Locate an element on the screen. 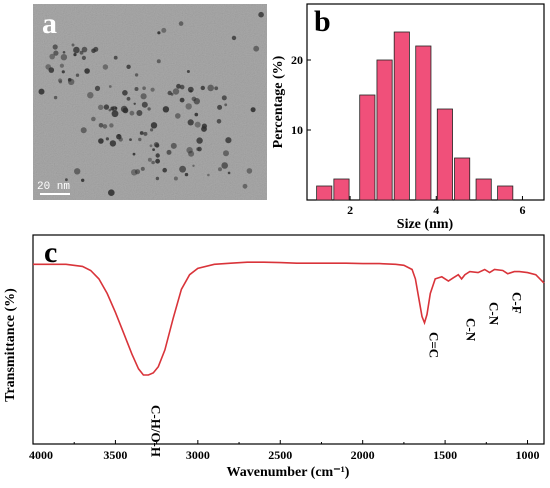 The image size is (550, 488). panel-b-letter: b is located at coordinates (322, 21).